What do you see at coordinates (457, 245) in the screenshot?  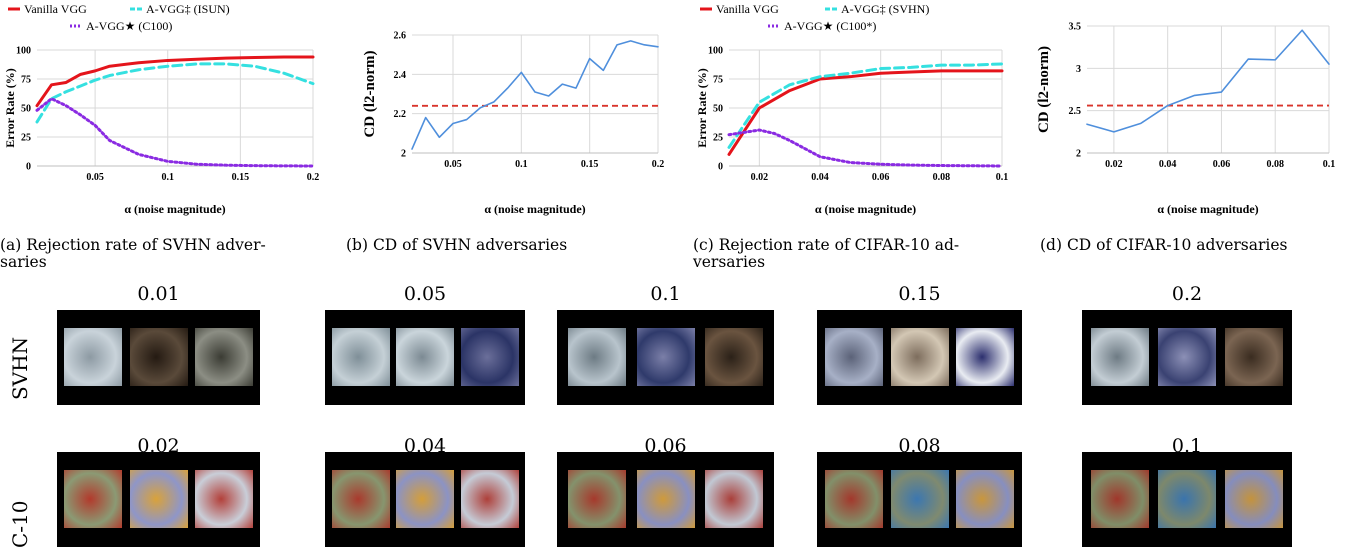 I see `caption-b: (b) CD of SVHN adversaries` at bounding box center [457, 245].